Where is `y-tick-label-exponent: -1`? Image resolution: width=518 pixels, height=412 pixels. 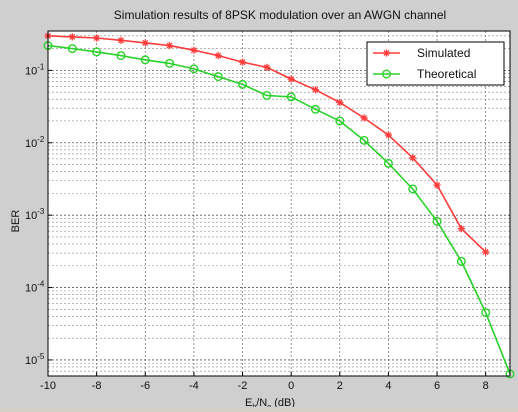
y-tick-label-exponent: -1 is located at coordinates (41, 66).